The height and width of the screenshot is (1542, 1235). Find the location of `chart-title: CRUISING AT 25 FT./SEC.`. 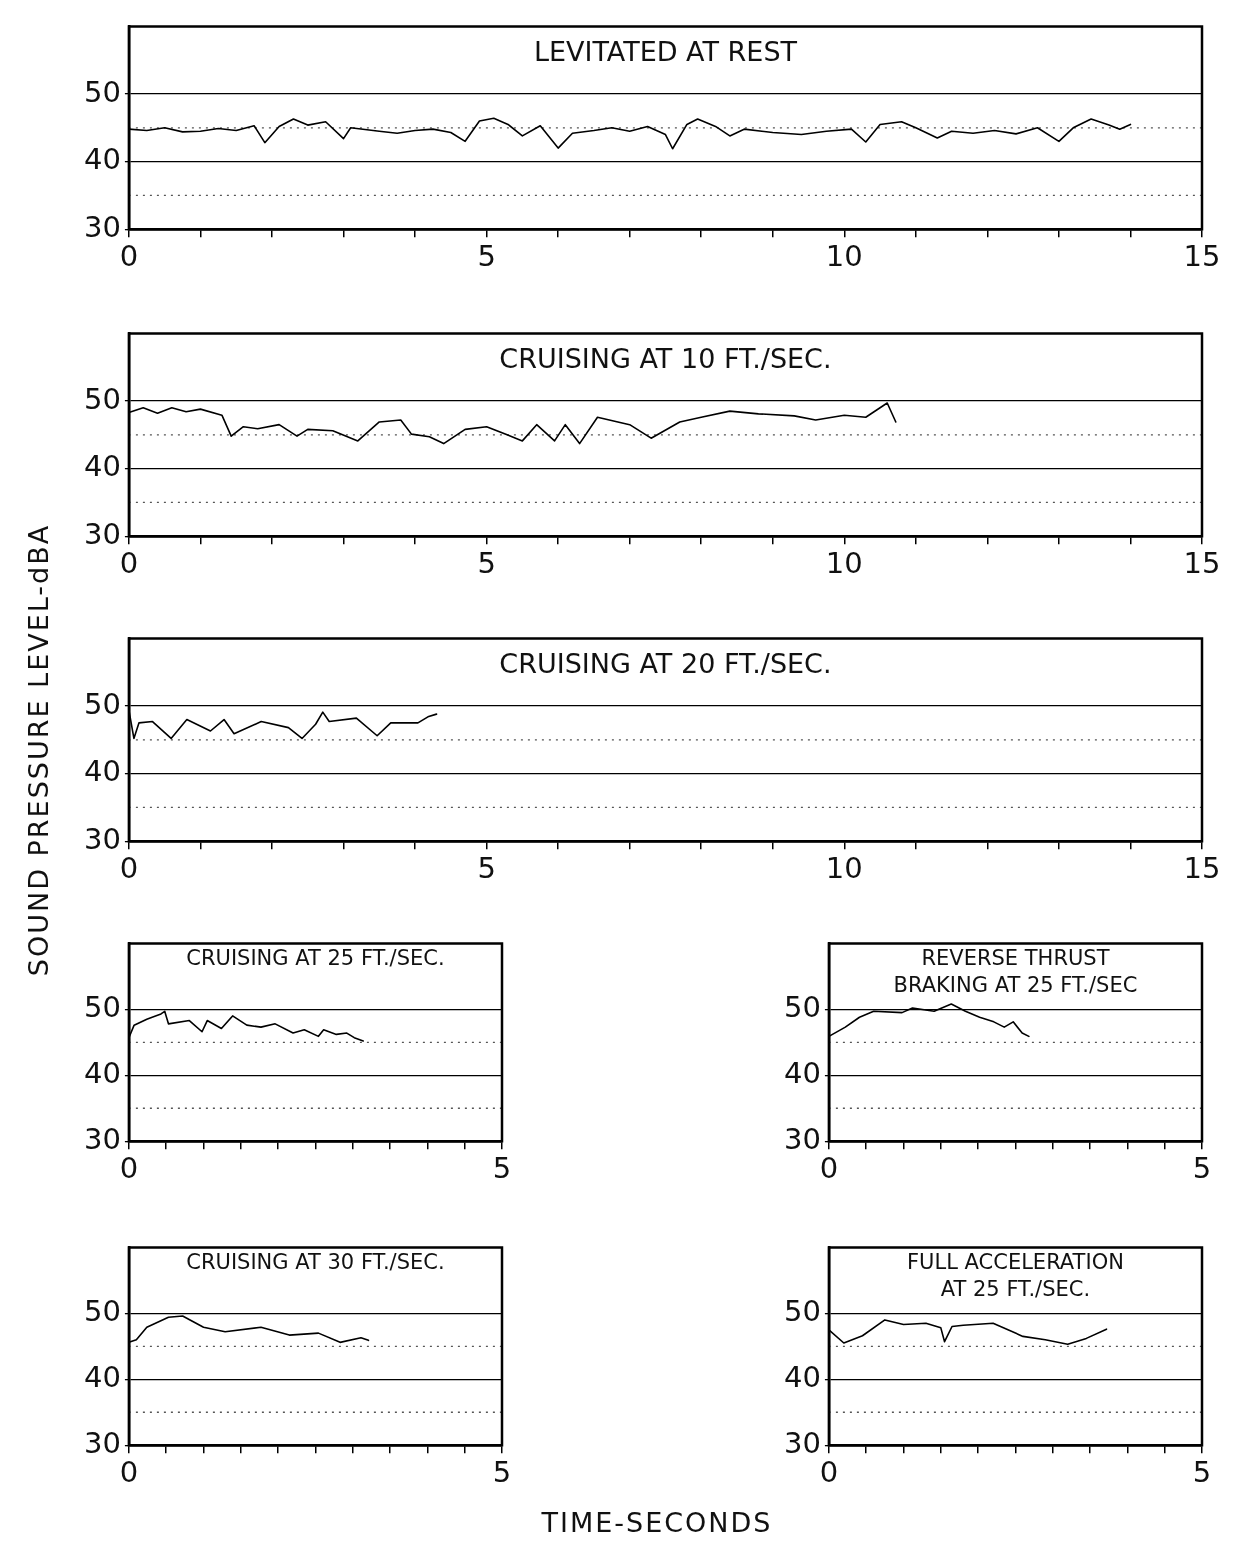

chart-title: CRUISING AT 25 FT./SEC. is located at coordinates (315, 958).